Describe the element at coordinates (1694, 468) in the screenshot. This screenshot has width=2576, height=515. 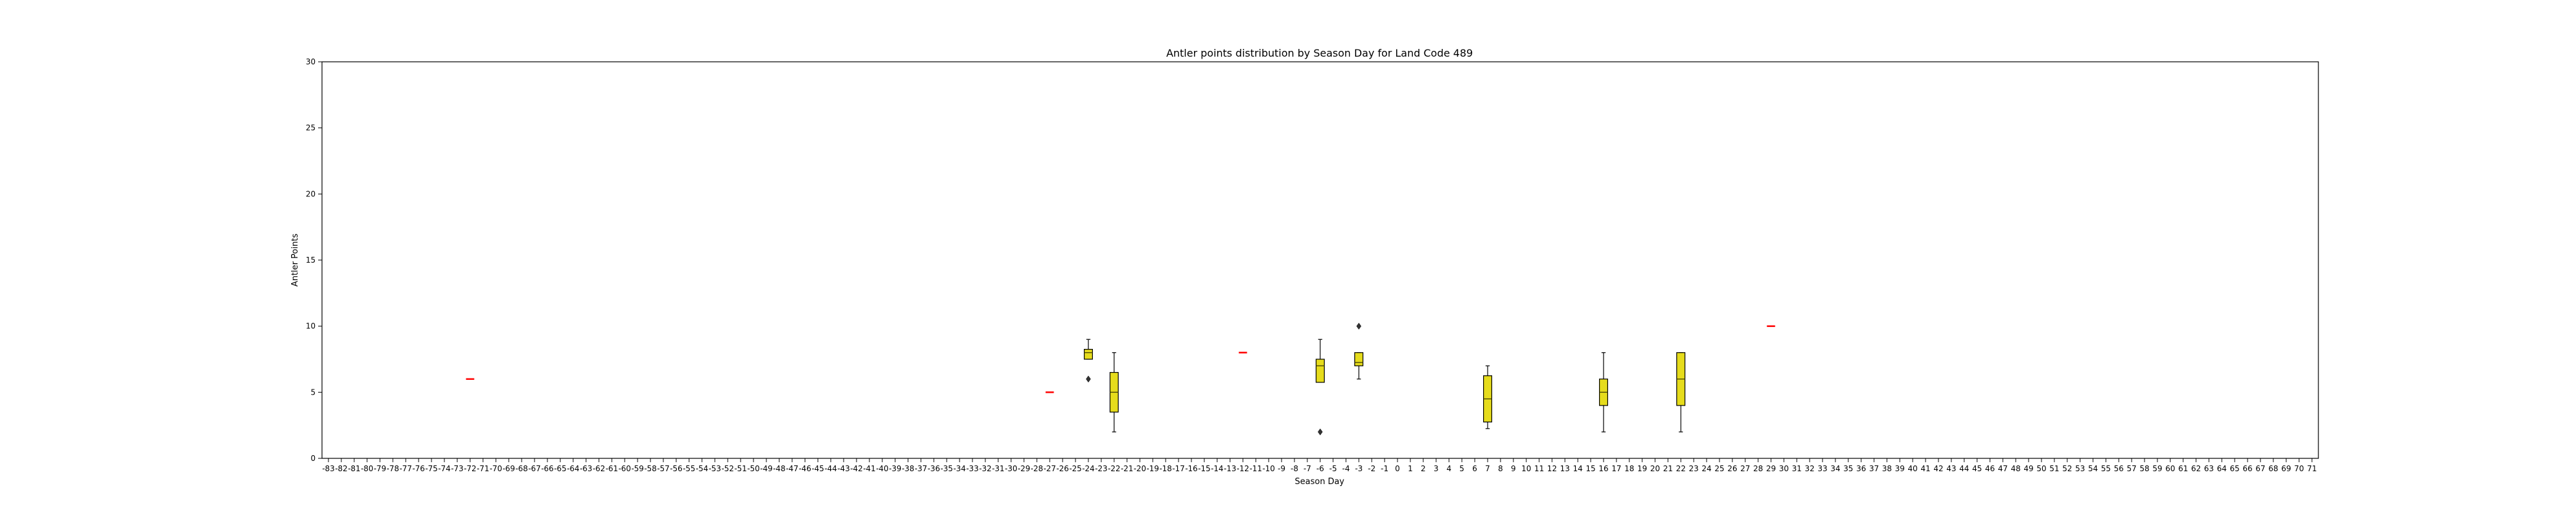
I see `x-tick-label: 23` at that location.